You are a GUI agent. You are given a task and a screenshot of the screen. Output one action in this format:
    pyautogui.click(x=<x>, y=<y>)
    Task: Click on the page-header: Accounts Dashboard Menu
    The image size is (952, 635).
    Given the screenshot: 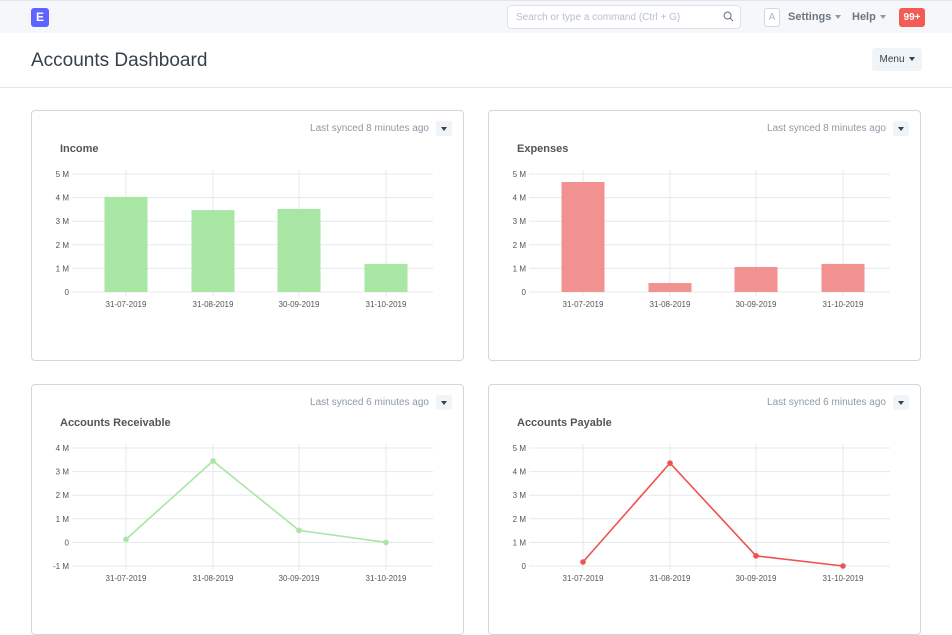 What is the action you would take?
    pyautogui.click(x=476, y=60)
    